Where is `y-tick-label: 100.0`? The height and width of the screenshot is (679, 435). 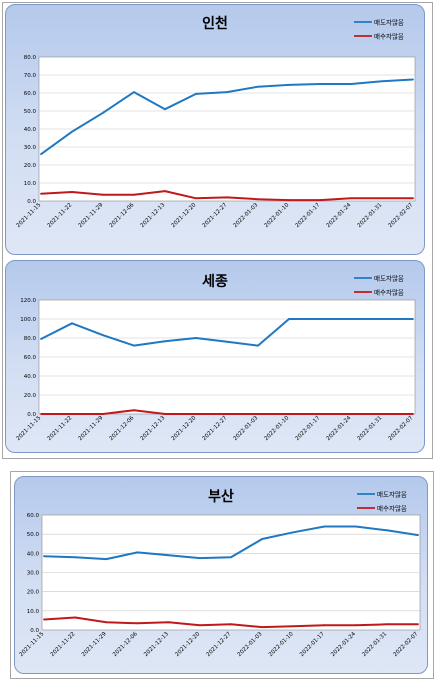 y-tick-label: 100.0 is located at coordinates (28, 320).